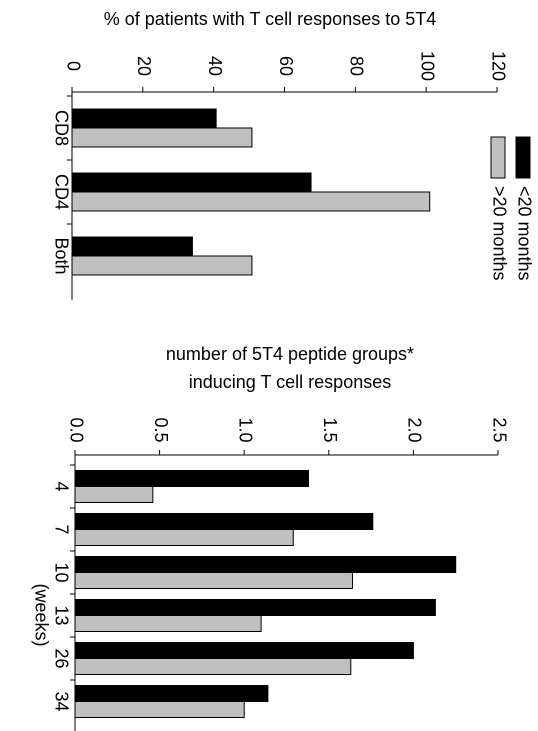 The width and height of the screenshot is (538, 731). Describe the element at coordinates (499, 429) in the screenshot. I see `x-tick-label: 2.5` at that location.